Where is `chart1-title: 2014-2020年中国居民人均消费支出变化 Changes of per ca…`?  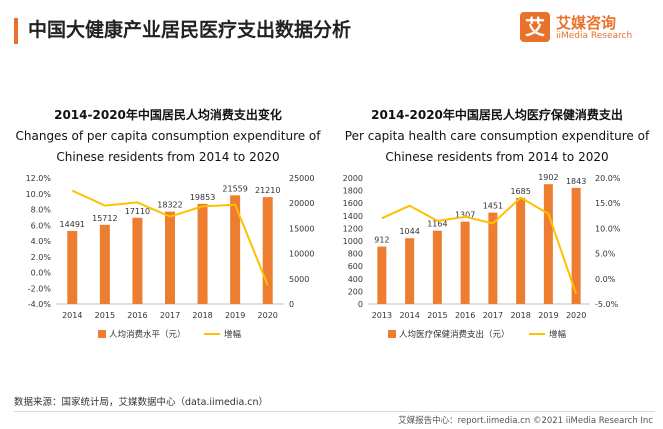 chart1-title: 2014-2020年中国居民人均消费支出变化 Changes of per ca… is located at coordinates (168, 136).